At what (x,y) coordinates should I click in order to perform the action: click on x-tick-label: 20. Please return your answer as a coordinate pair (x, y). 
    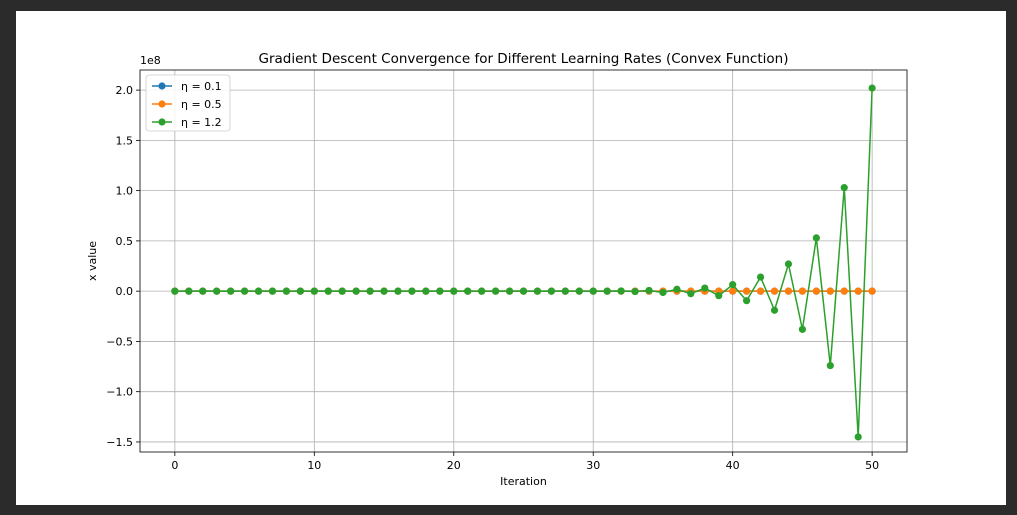
    Looking at the image, I should click on (454, 465).